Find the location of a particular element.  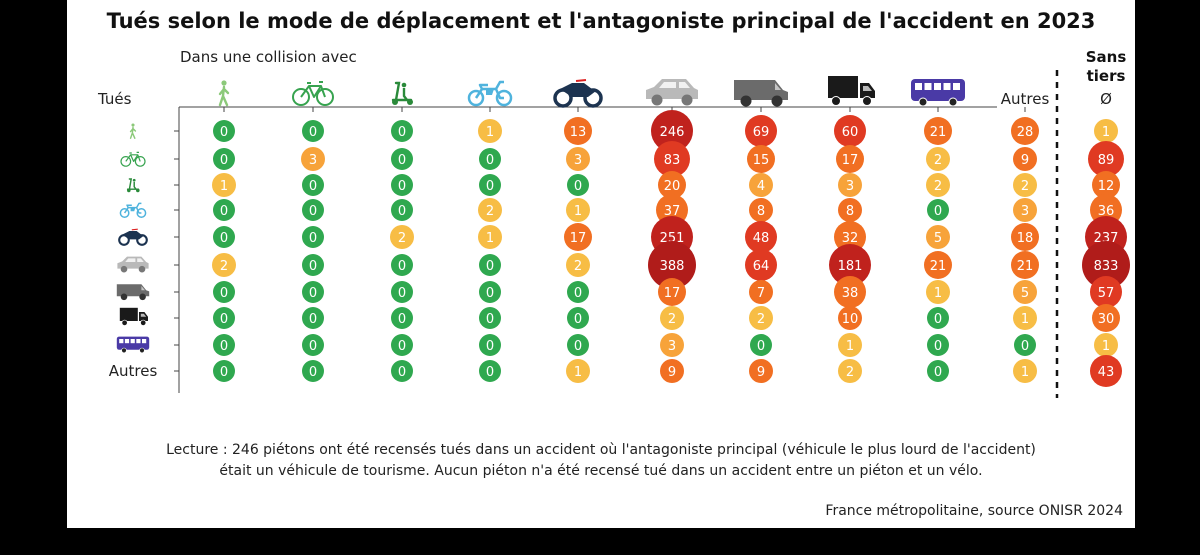

bubble-edp-autres: 2 is located at coordinates (1025, 185).